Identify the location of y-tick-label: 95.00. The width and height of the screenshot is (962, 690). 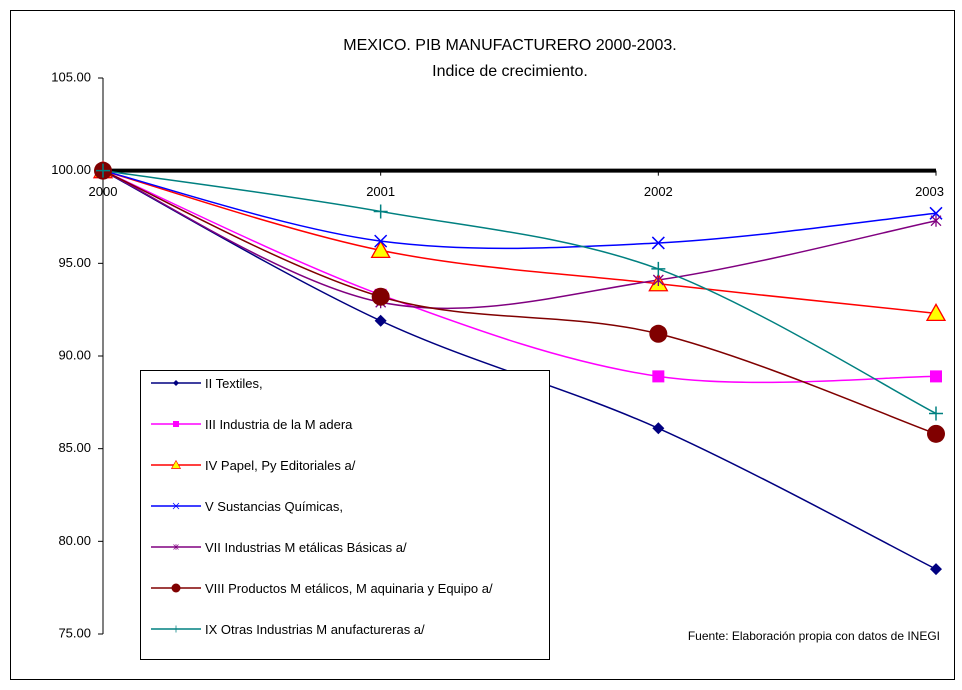
(74, 262).